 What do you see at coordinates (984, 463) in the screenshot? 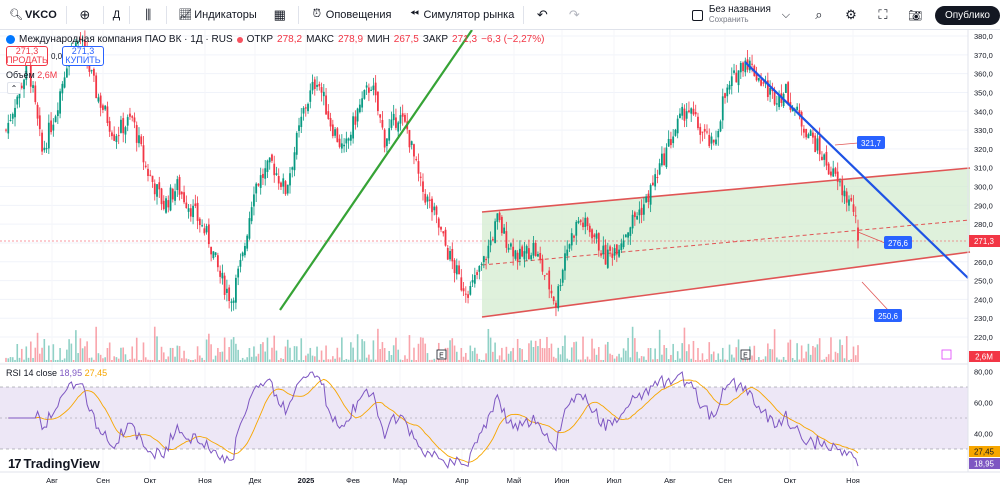
I see `rsi-tag` at bounding box center [984, 463].